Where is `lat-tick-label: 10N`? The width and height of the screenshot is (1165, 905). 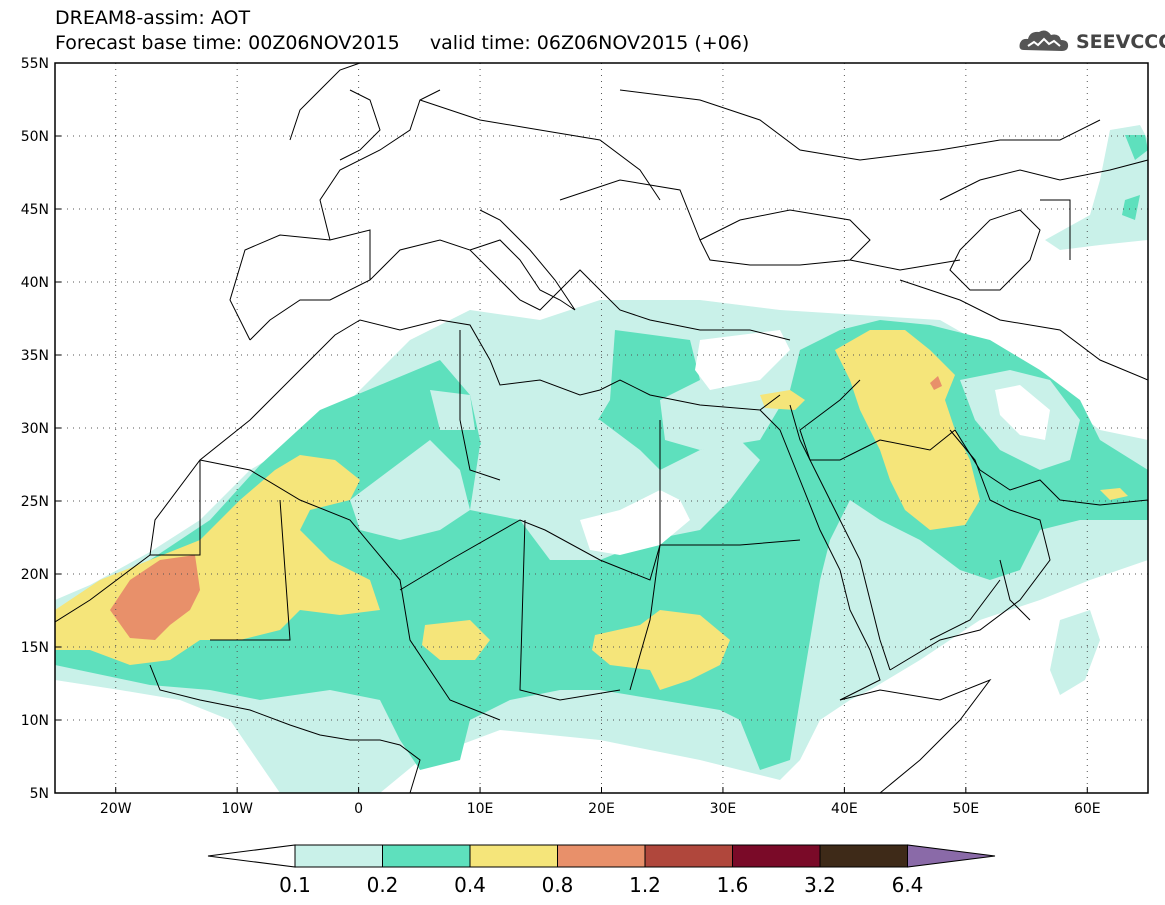
lat-tick-label: 10N is located at coordinates (35, 721).